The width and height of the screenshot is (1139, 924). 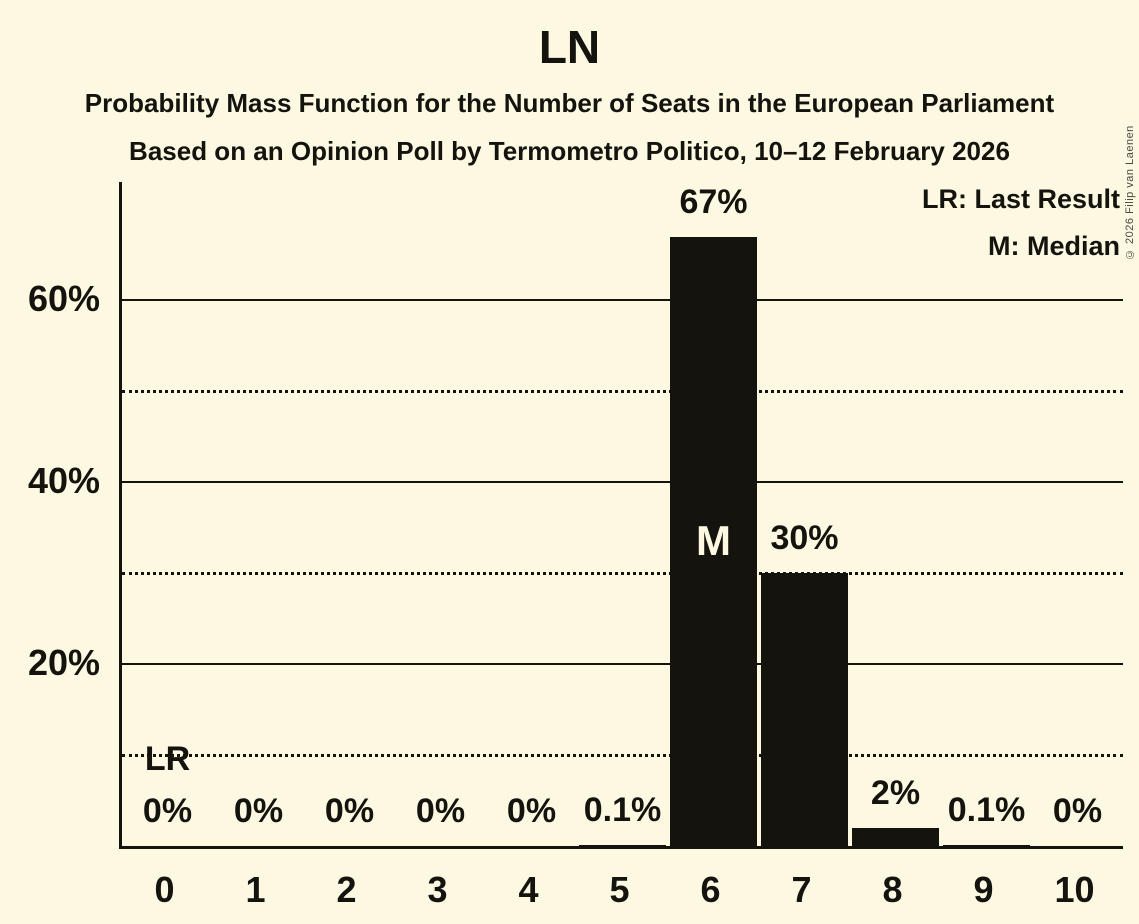 I want to click on value-label-3: 0%, so click(x=440, y=811).